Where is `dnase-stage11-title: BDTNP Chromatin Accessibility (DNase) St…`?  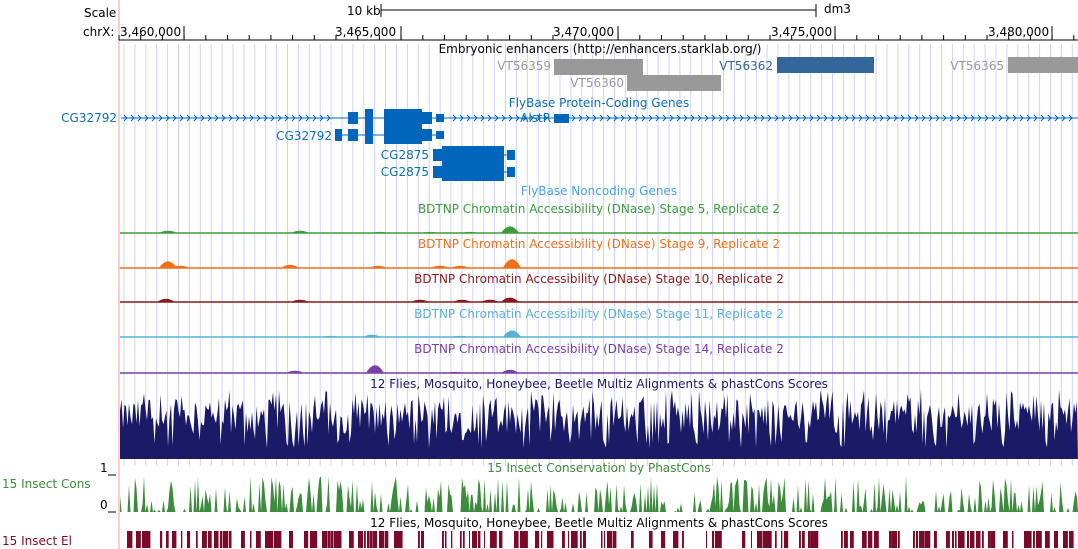
dnase-stage11-title: BDTNP Chromatin Accessibility (DNase) St… is located at coordinates (599, 314).